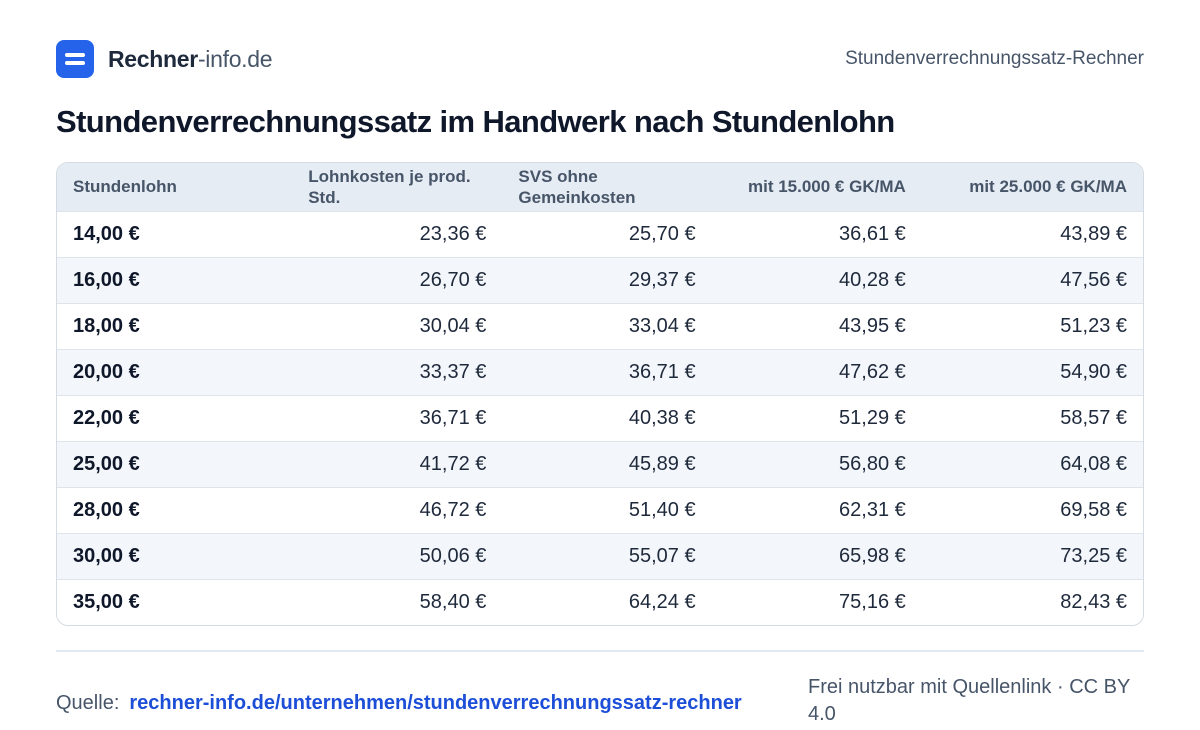 Image resolution: width=1200 pixels, height=730 pixels. I want to click on cell-stundenlohn: 22,00 €, so click(106, 417).